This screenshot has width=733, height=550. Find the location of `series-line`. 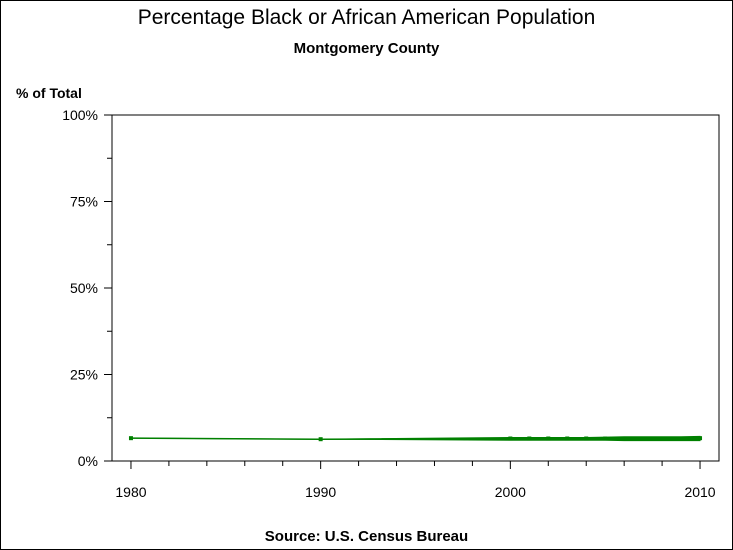

series-line is located at coordinates (415, 438).